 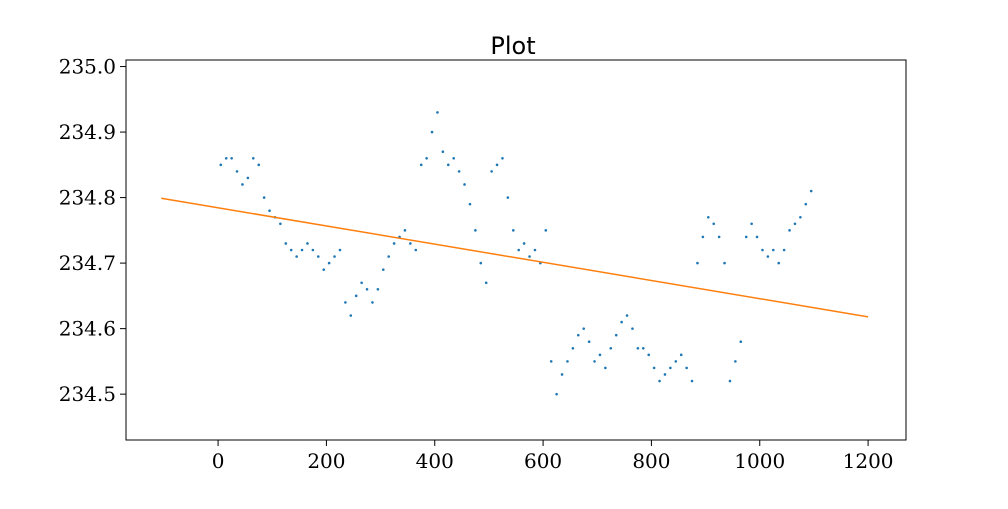 What do you see at coordinates (326, 461) in the screenshot?
I see `x-tick-label: 200` at bounding box center [326, 461].